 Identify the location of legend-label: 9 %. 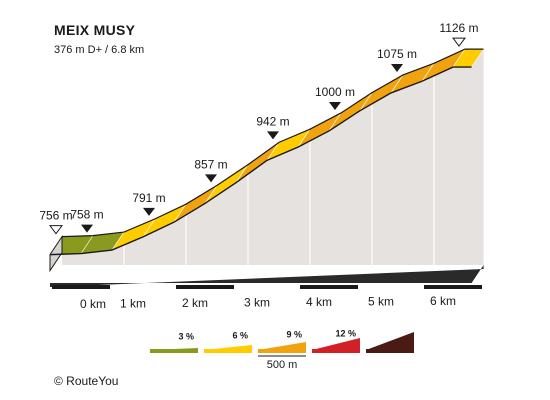
(294, 335).